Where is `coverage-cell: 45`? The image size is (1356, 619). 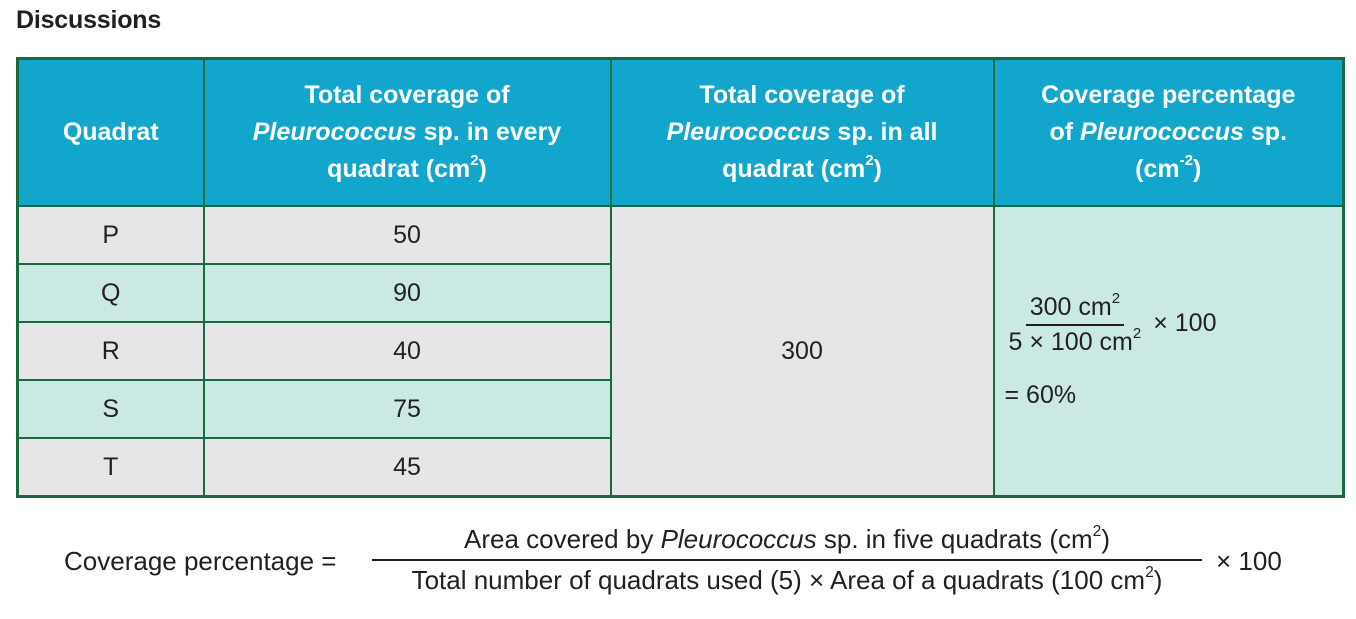 coverage-cell: 45 is located at coordinates (407, 467).